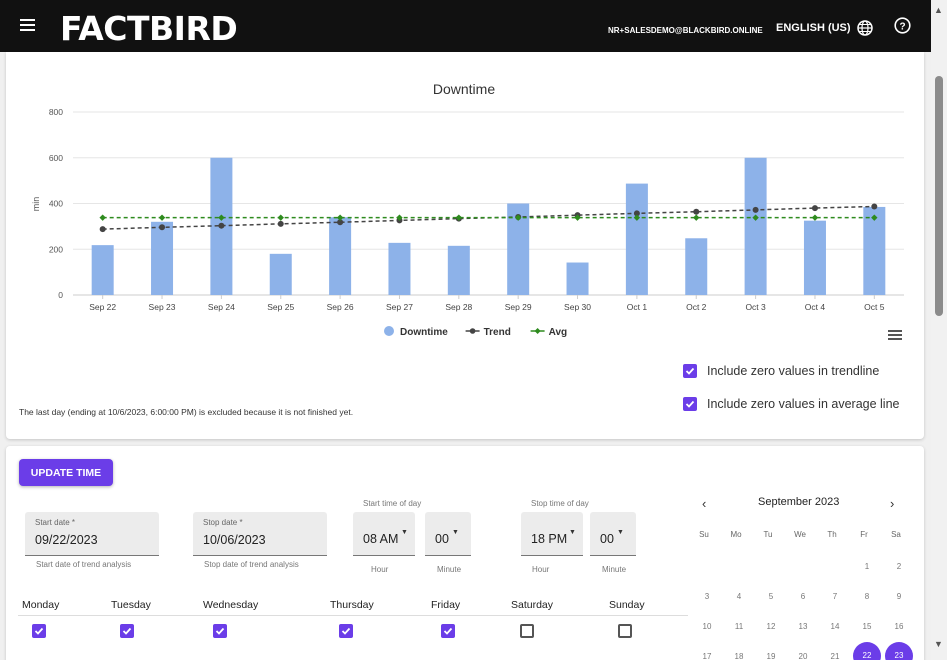 This screenshot has width=947, height=660. What do you see at coordinates (835, 626) in the screenshot?
I see `calendar-day: 14` at bounding box center [835, 626].